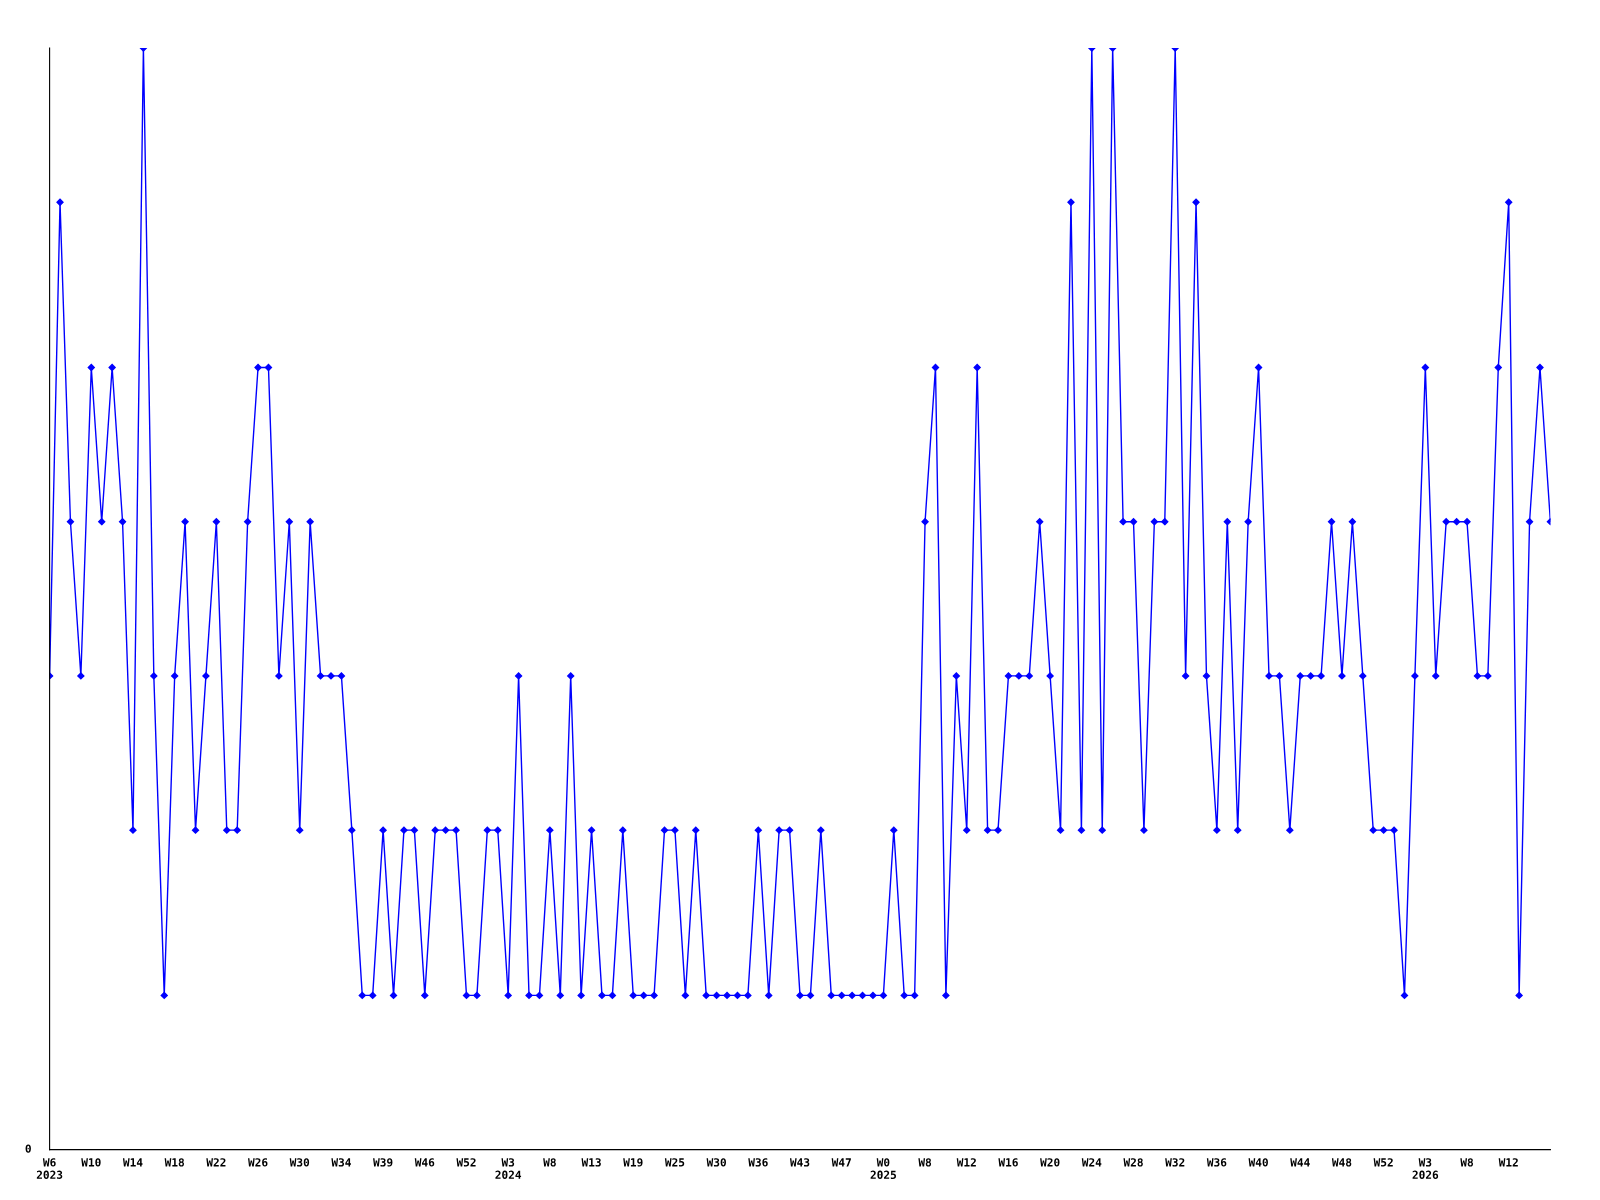 This screenshot has height=1200, width=1600. Describe the element at coordinates (1300, 1162) in the screenshot. I see `x-tick-label: W44` at that location.